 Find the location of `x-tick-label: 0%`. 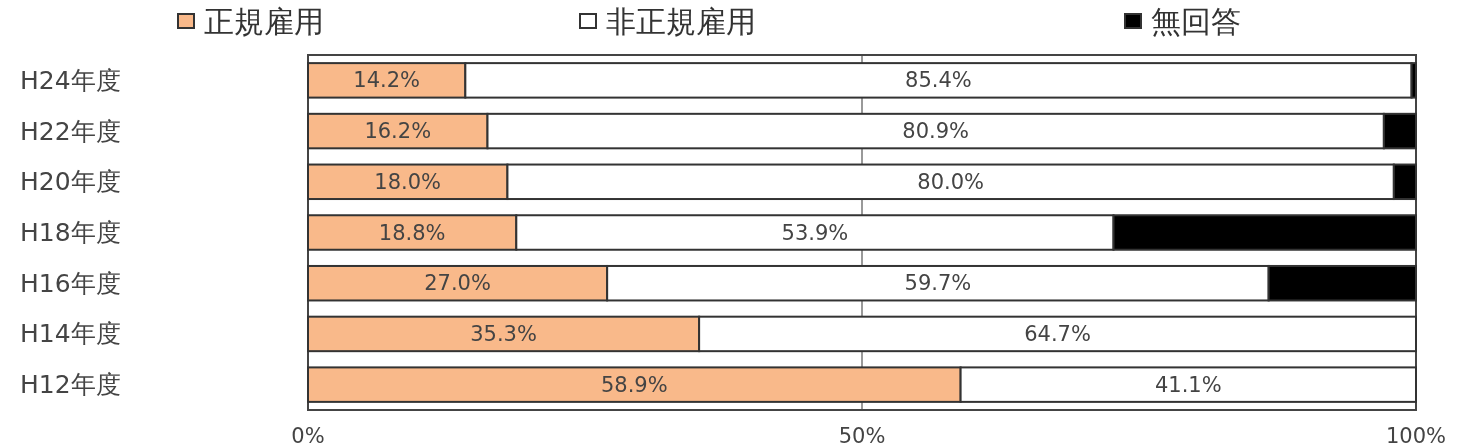

x-tick-label: 0% is located at coordinates (308, 435).